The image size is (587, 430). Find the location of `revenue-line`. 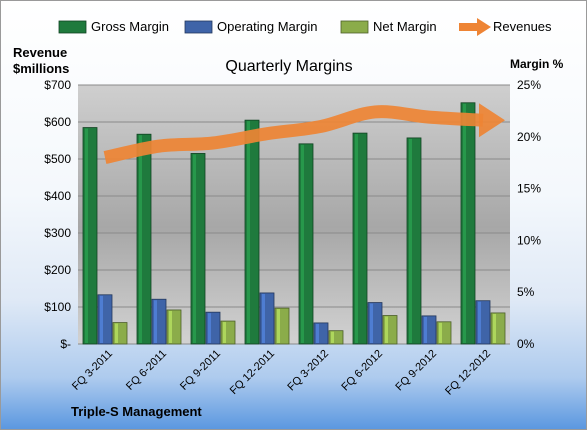

revenue-line is located at coordinates (293, 134).